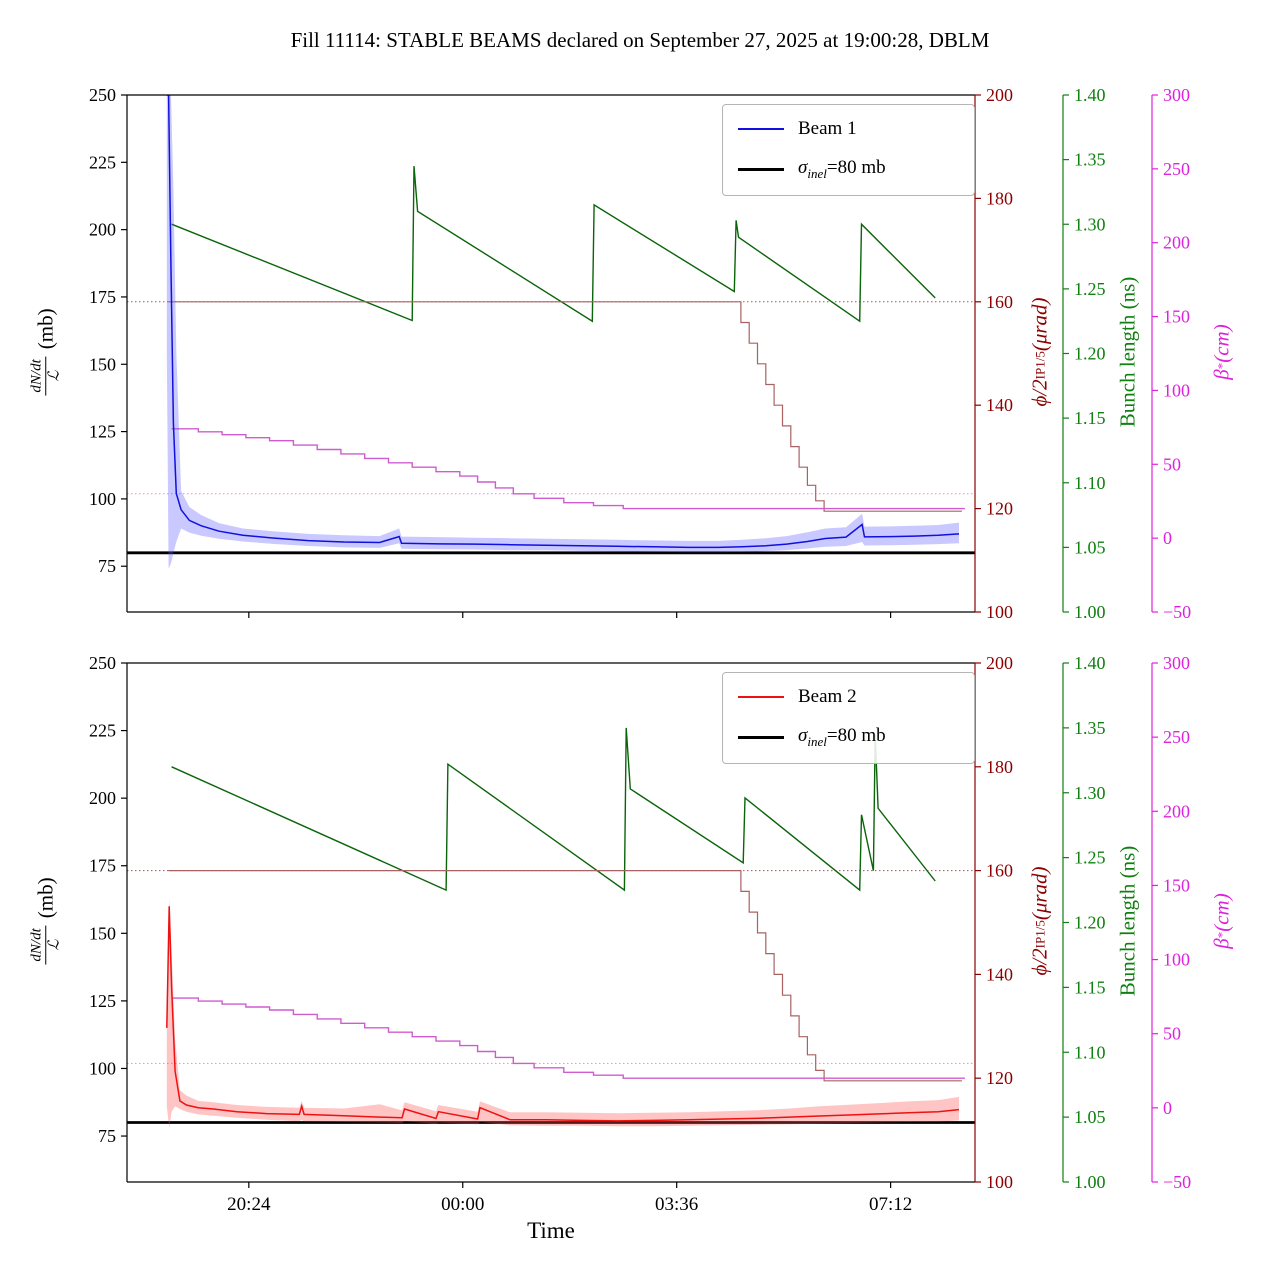 The image size is (1280, 1280). Describe the element at coordinates (1221, 921) in the screenshot. I see `beta-axis-label-bottom: β * (cm)` at that location.